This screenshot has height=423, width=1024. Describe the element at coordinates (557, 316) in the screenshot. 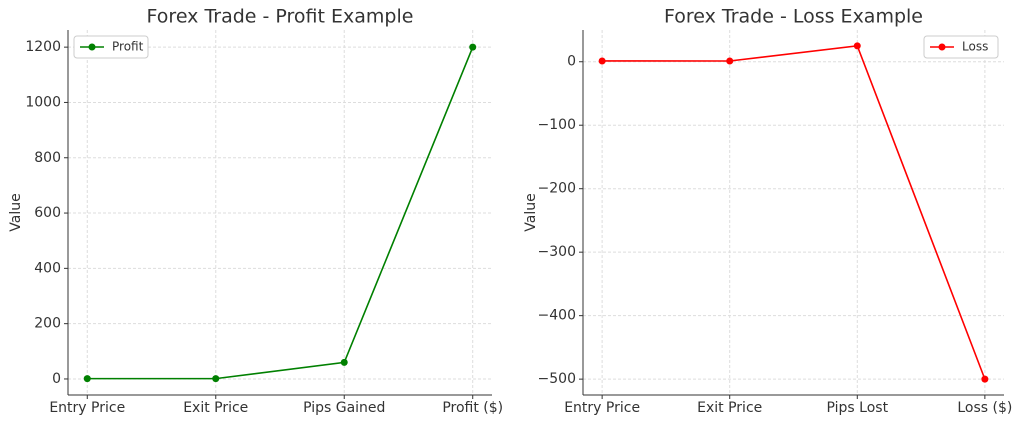

I see `y-tick-label: −400` at that location.